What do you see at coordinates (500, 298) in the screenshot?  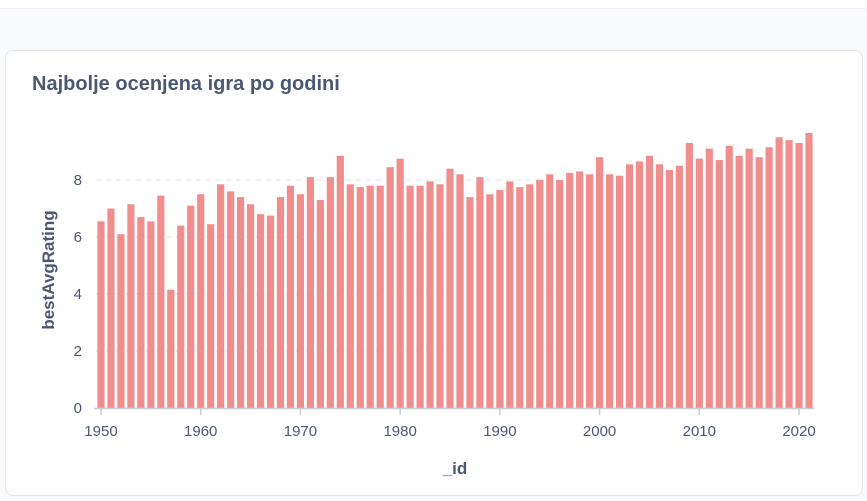 I see `bar-1990` at bounding box center [500, 298].